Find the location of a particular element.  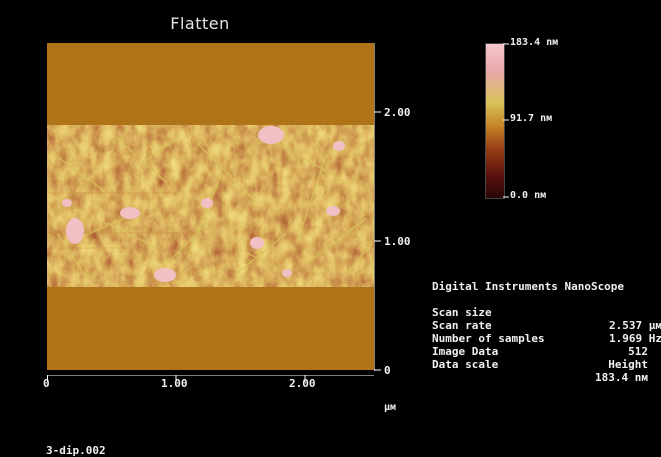

color-scale-max: 183.4 nм is located at coordinates (534, 42).